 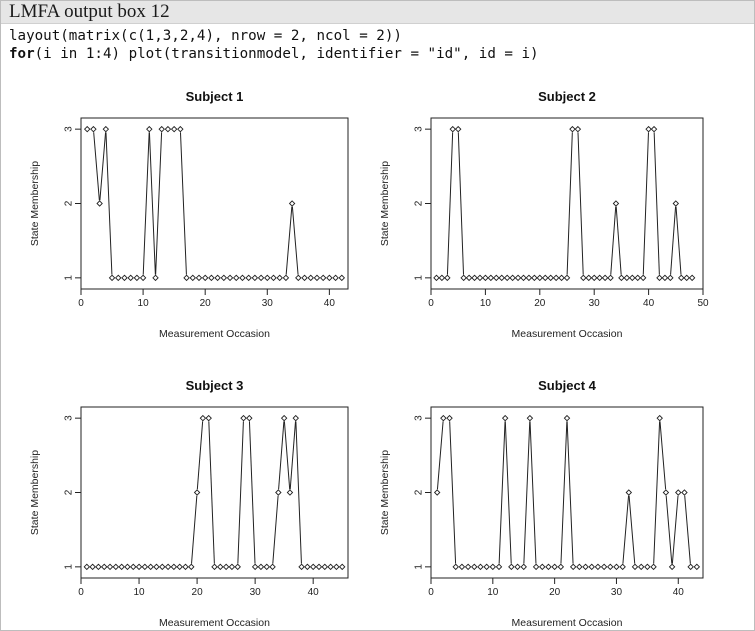 I want to click on x-tick-label: 0, so click(x=431, y=303).